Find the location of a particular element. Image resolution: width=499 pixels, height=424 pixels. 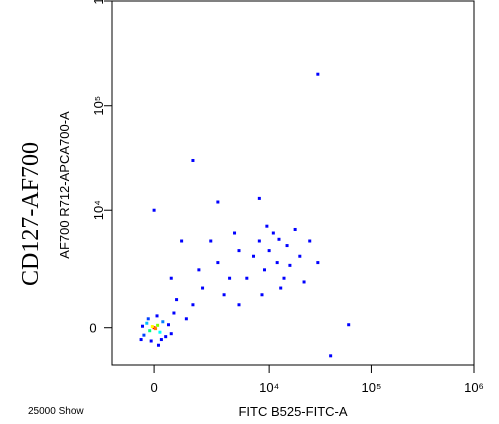

y-axis-marker: CD127-AF700 is located at coordinates (31, 214).